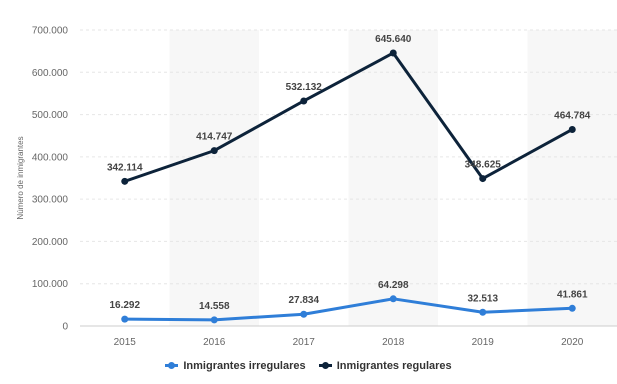 The width and height of the screenshot is (617, 384). I want to click on x-tick-label: 2017, so click(304, 342).